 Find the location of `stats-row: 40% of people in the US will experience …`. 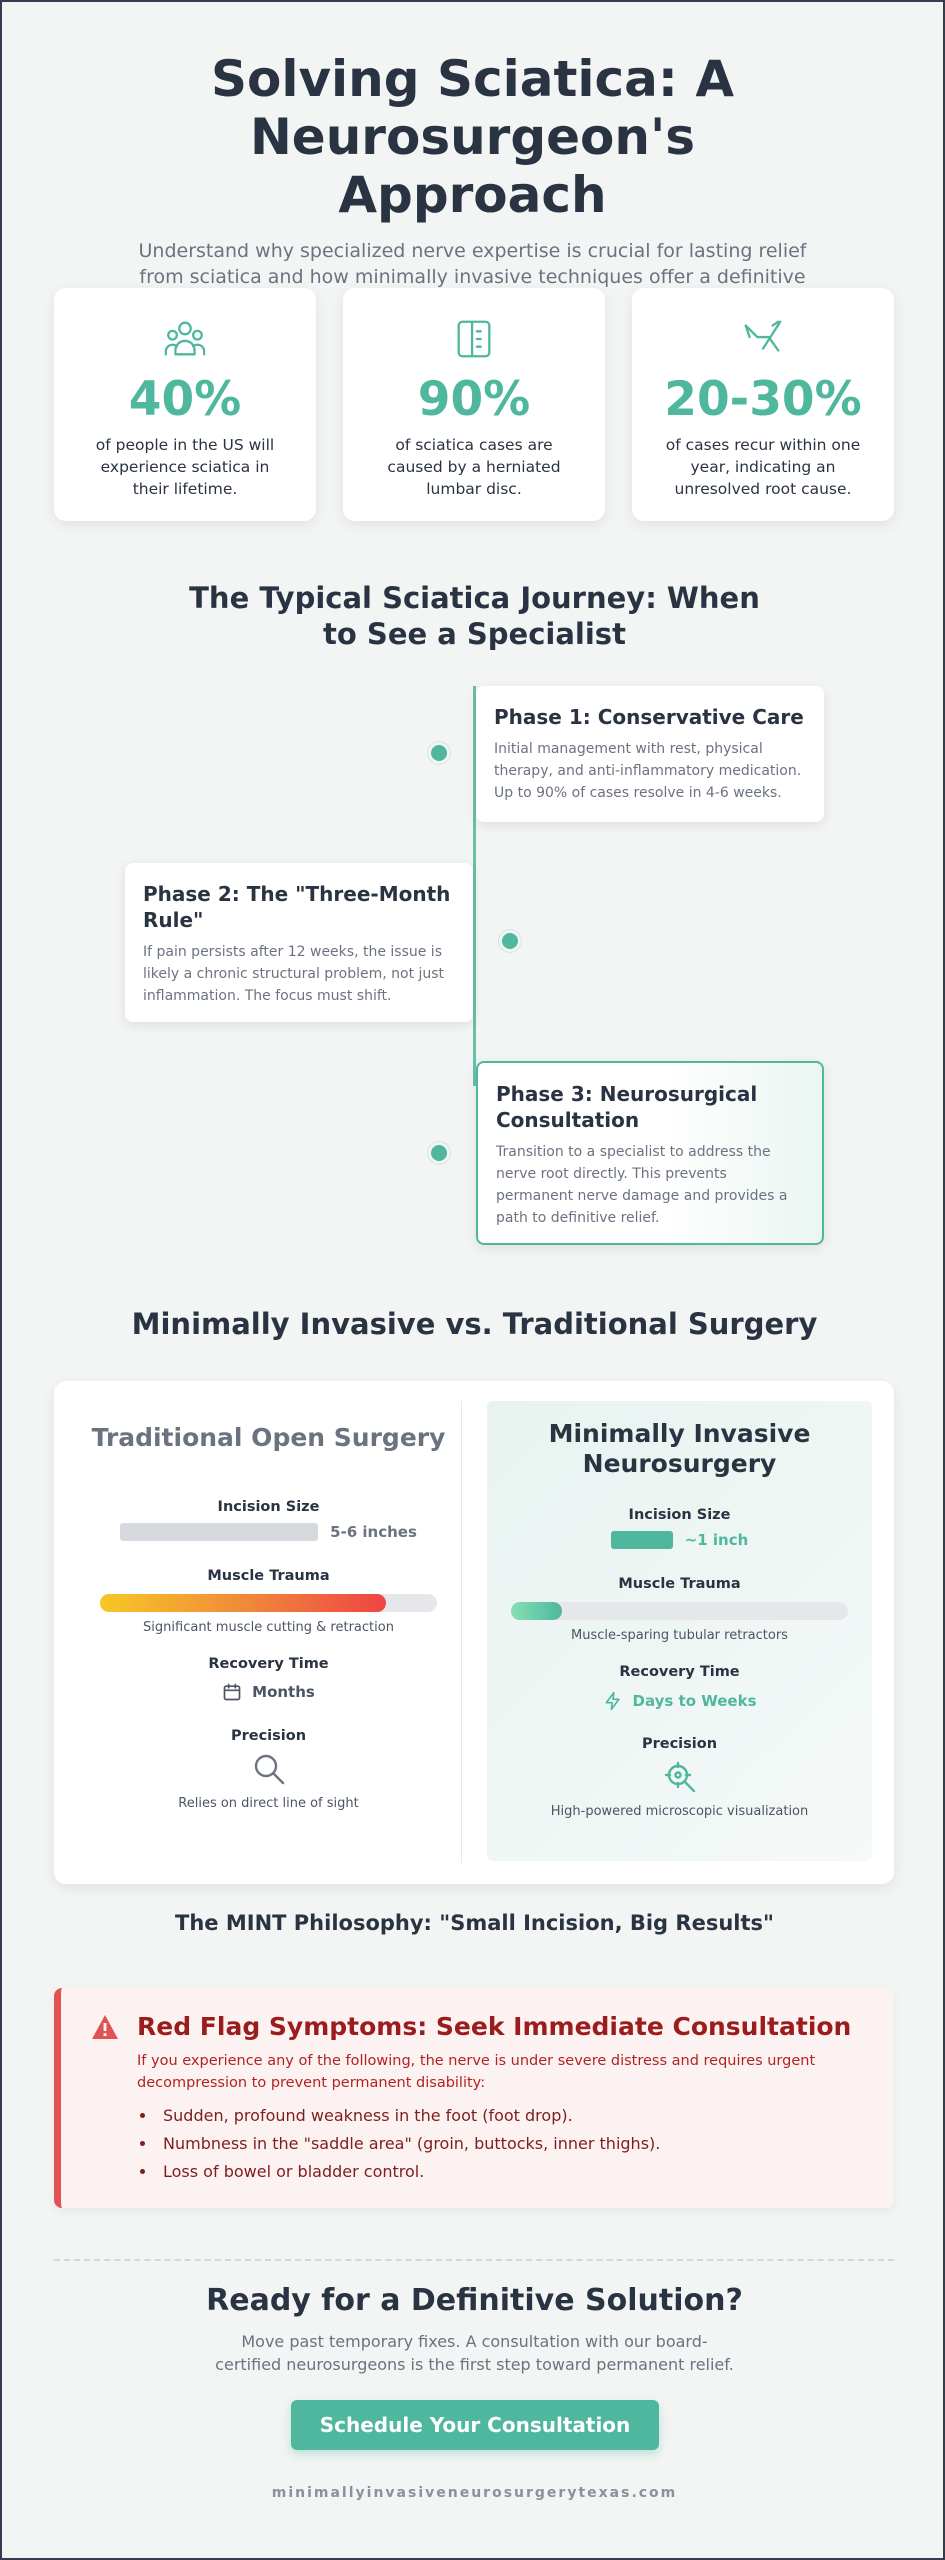

stats-row: 40% of people in the US will experience … is located at coordinates (474, 404).